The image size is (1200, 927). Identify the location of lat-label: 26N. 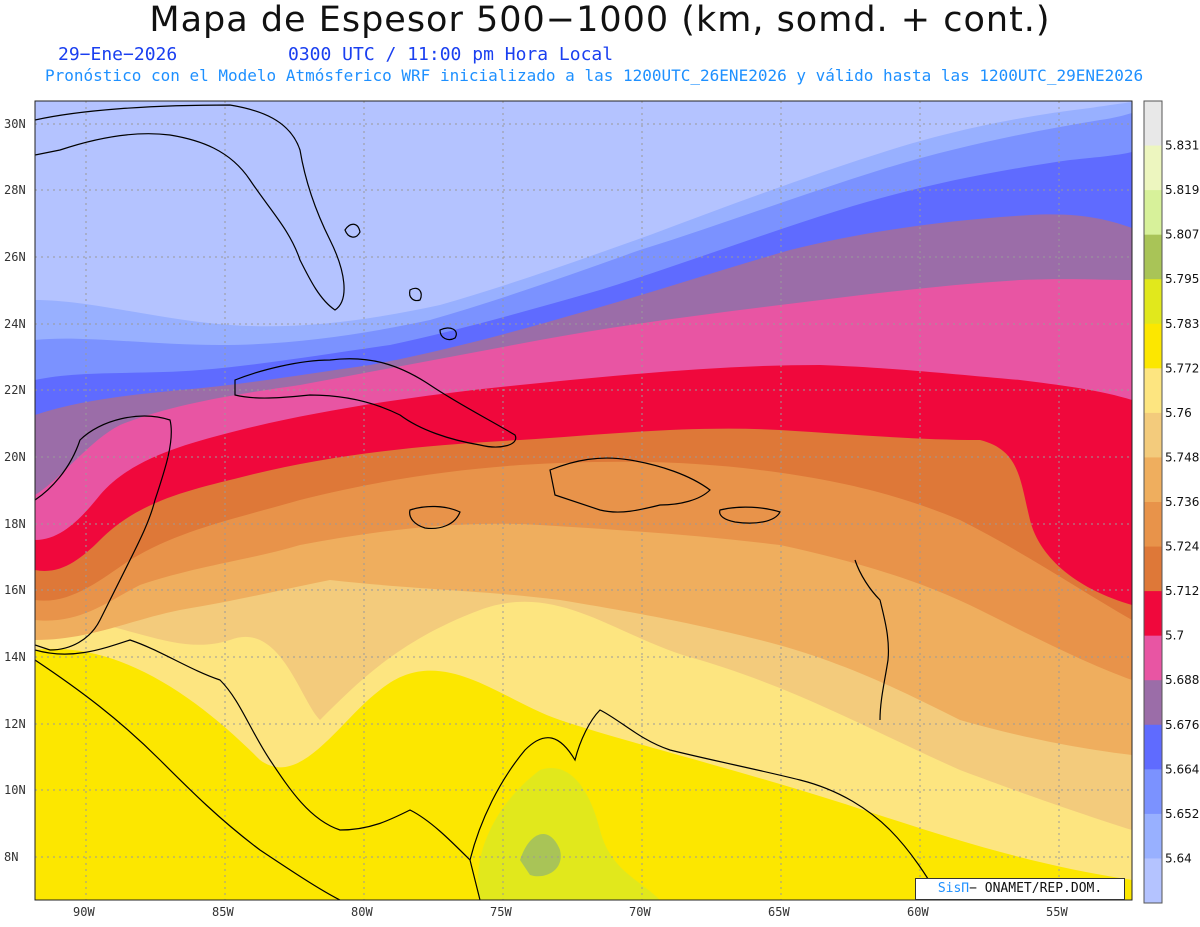
(15, 257).